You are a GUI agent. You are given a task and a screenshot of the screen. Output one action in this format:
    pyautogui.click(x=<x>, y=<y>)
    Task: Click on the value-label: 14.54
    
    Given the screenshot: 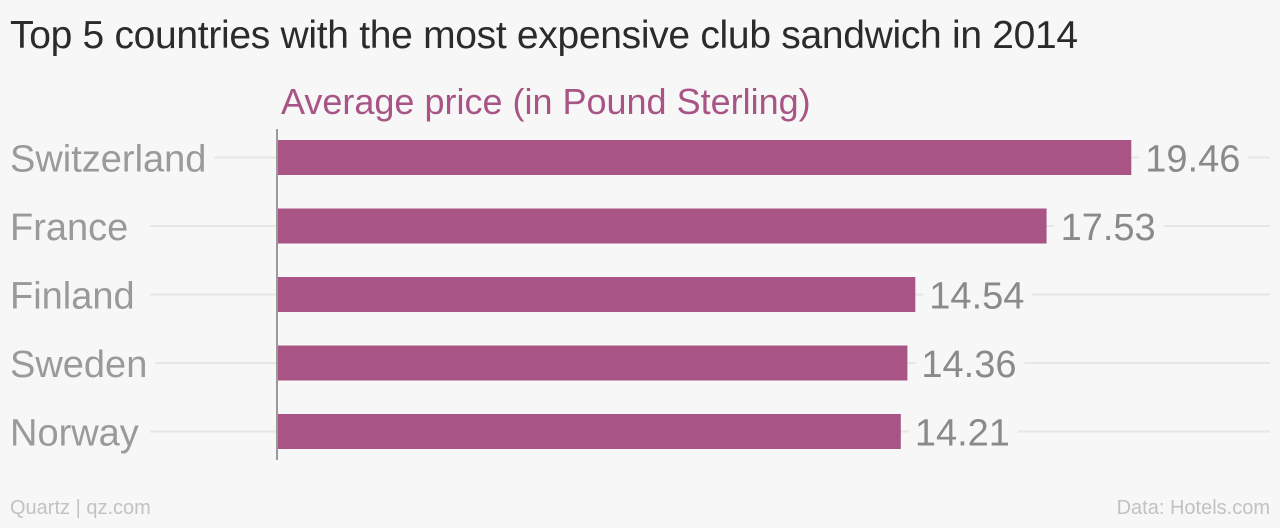 What is the action you would take?
    pyautogui.click(x=976, y=297)
    